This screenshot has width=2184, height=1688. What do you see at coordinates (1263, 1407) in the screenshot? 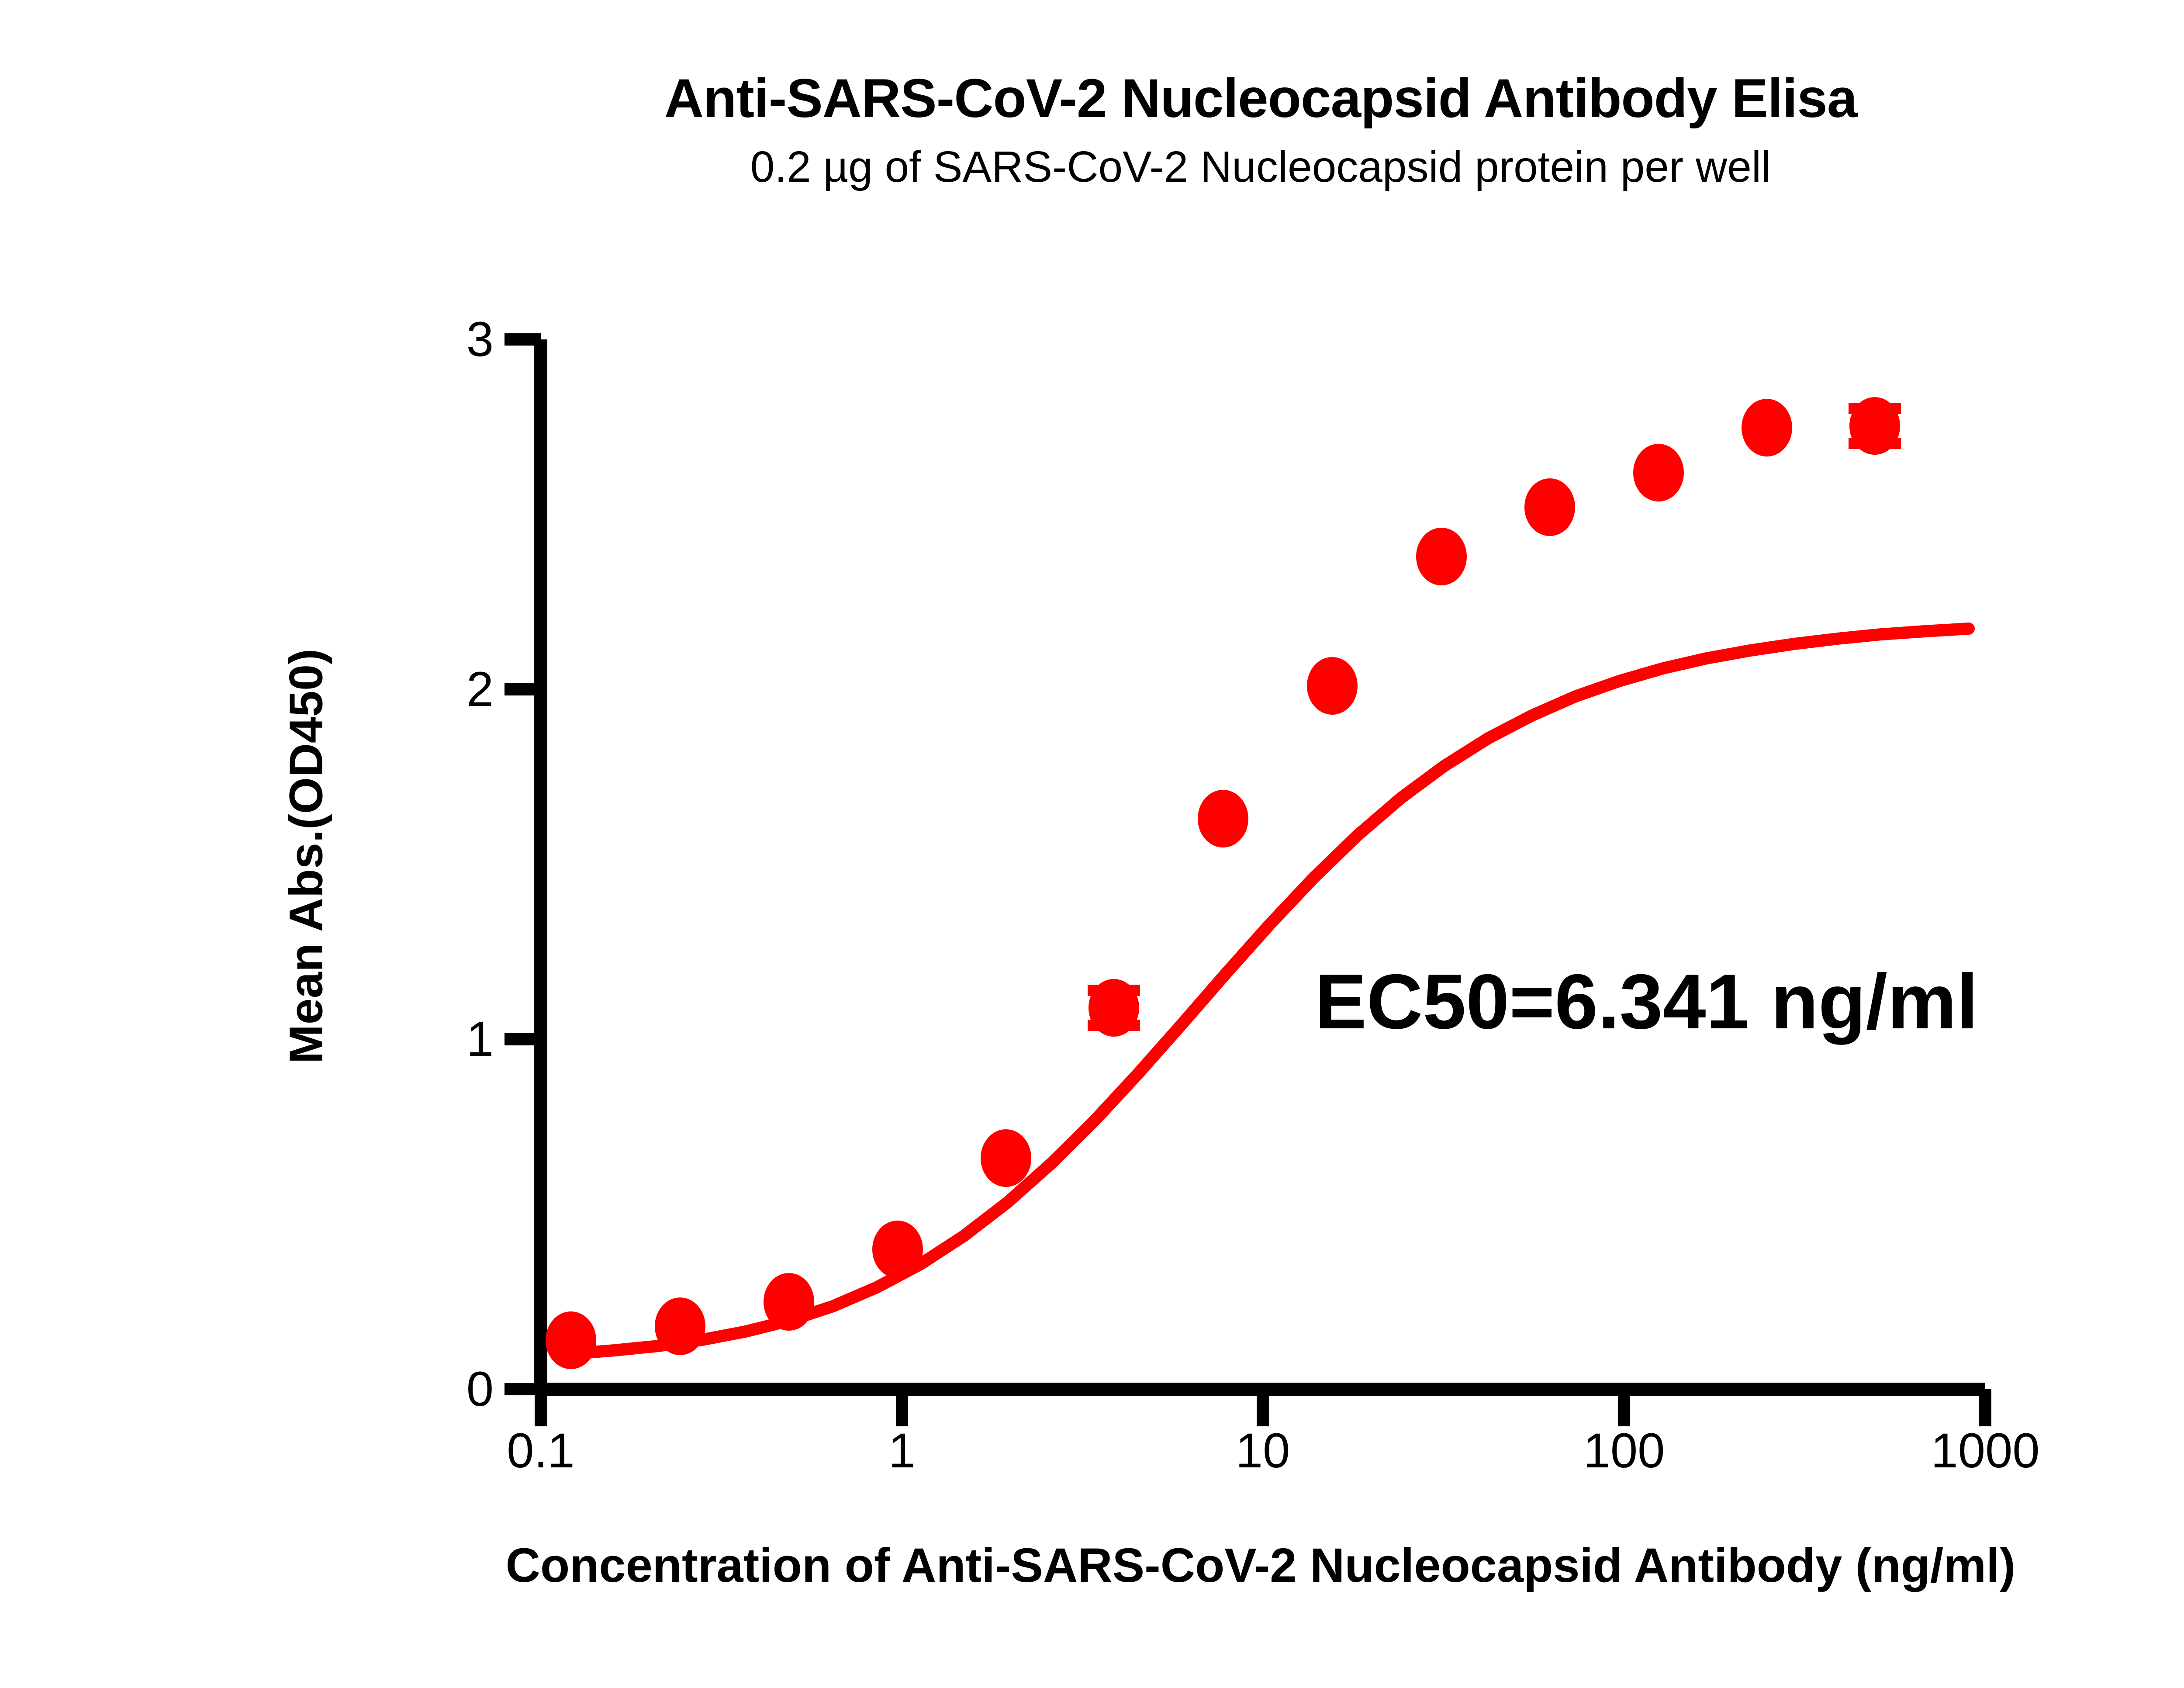
I see `x-axis-ticks` at bounding box center [1263, 1407].